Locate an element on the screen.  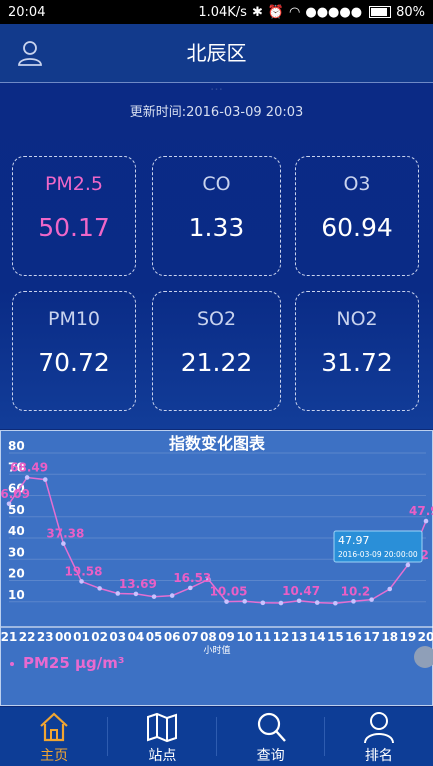
x-axis-label: 小时值 is located at coordinates (216, 650).